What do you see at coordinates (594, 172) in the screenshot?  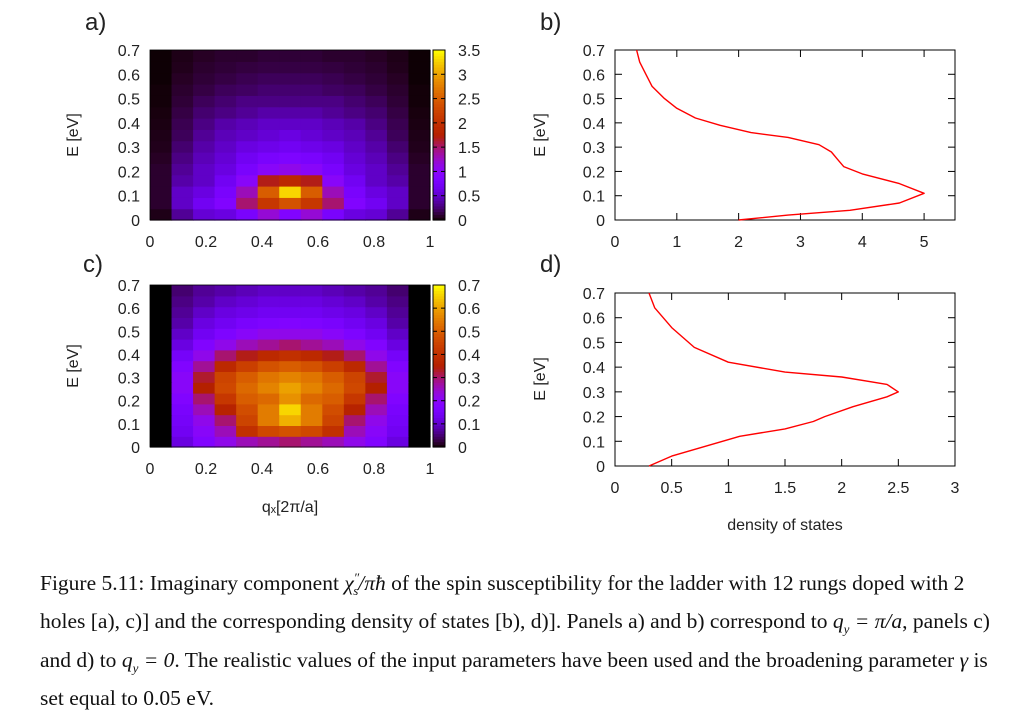 I see `panel-b-ytick-label: 0.2` at bounding box center [594, 172].